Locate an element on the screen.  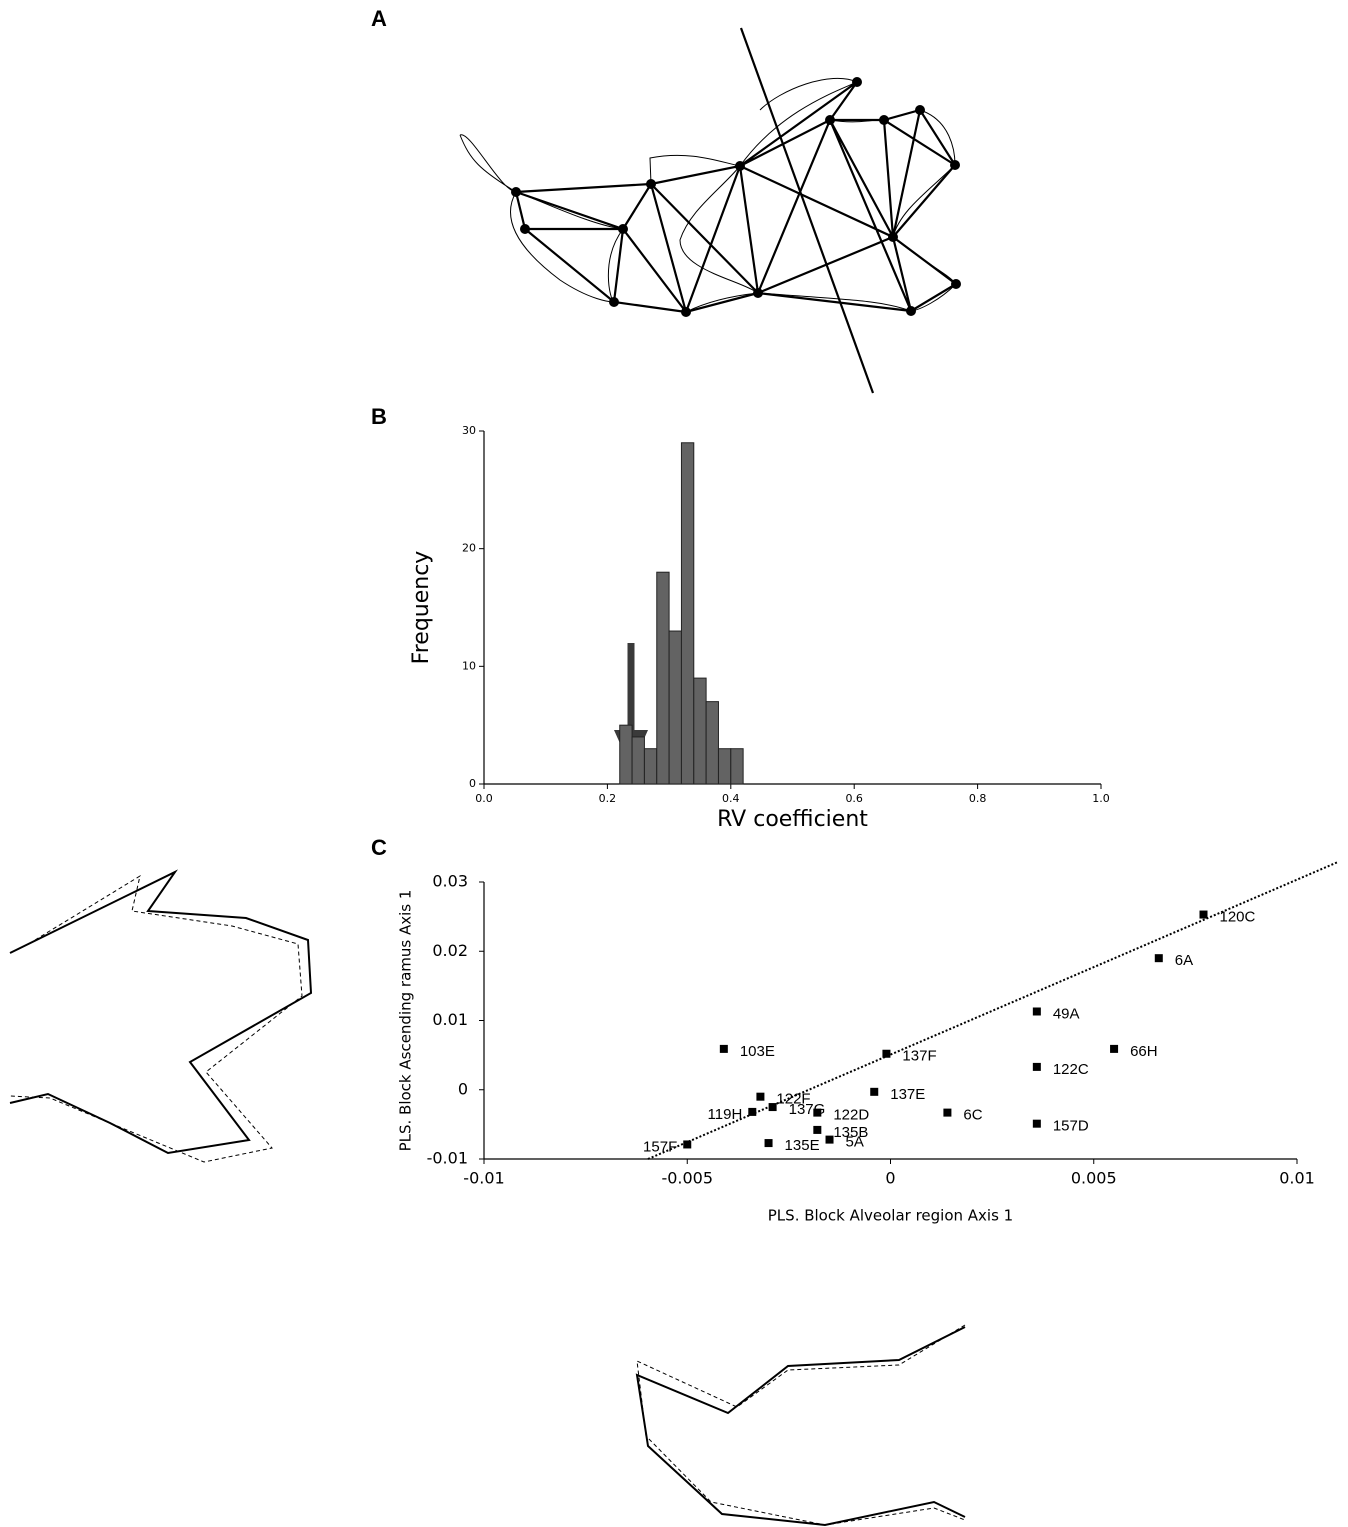
outline is located at coordinates (708, 195).